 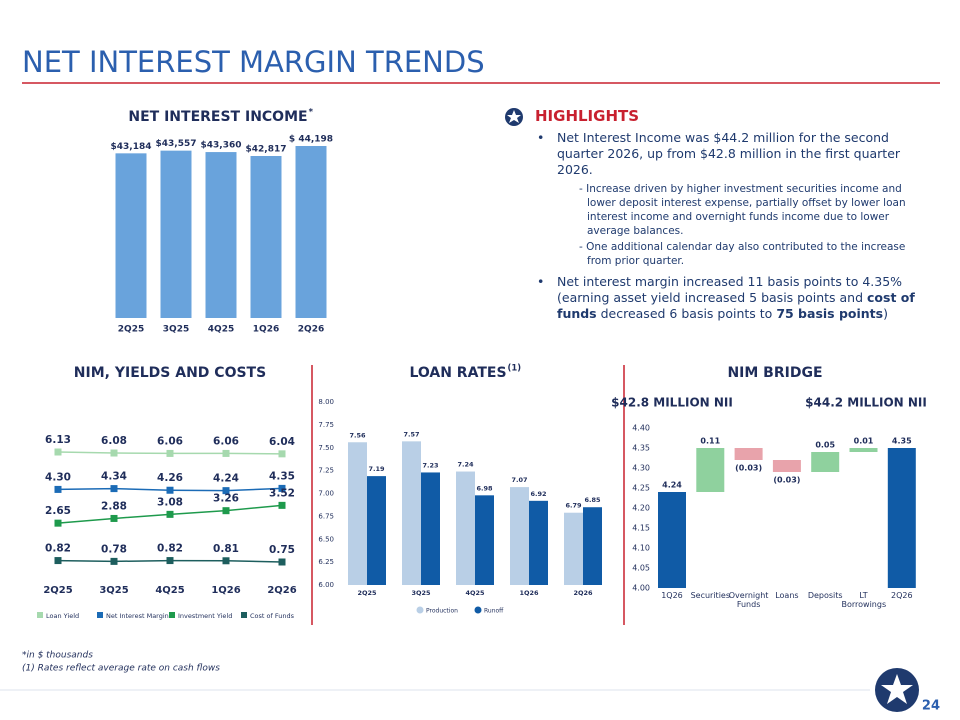 I want to click on value-label: 4.30, so click(x=58, y=477).